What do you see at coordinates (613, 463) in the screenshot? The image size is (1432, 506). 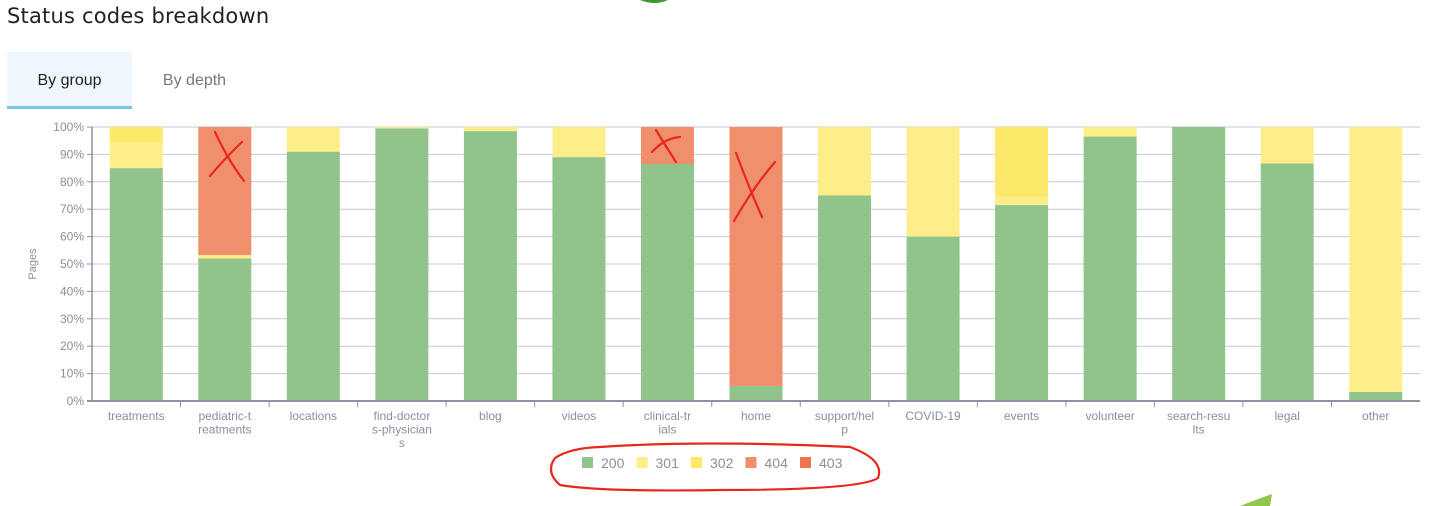 I see `legend-label: 200` at bounding box center [613, 463].